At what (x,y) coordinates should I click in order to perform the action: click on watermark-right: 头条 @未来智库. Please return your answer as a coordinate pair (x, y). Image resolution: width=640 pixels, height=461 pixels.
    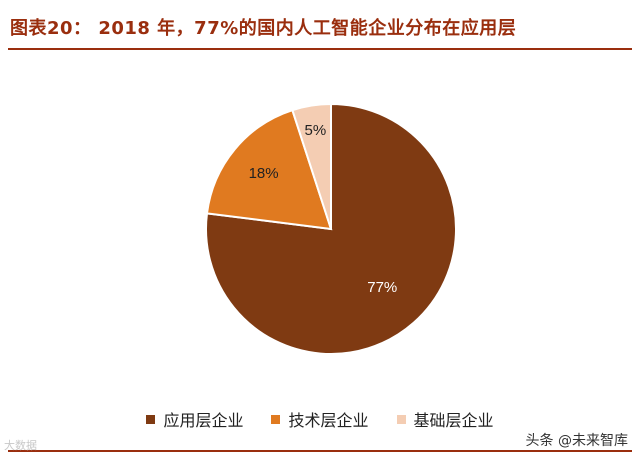
    Looking at the image, I should click on (576, 441).